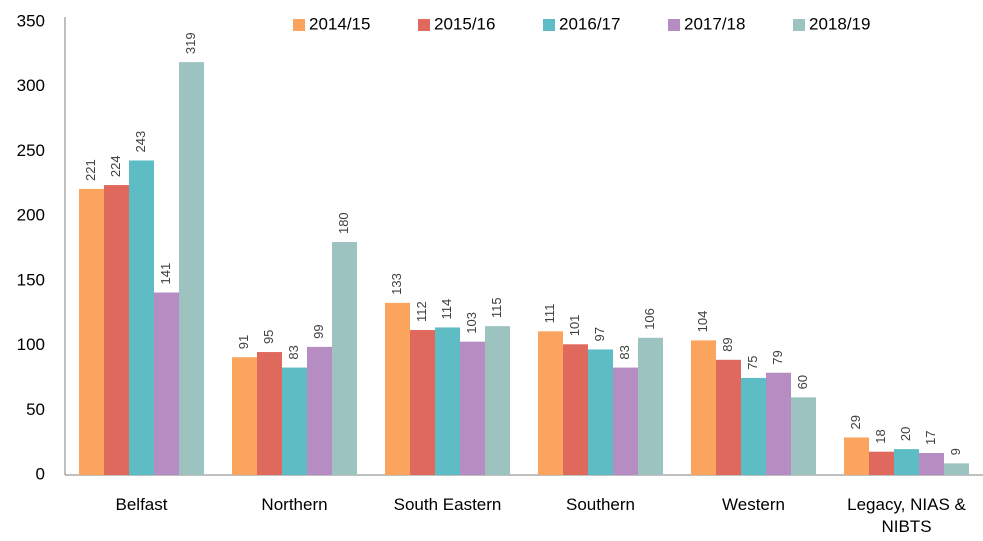 Image resolution: width=983 pixels, height=541 pixels. I want to click on y-tick-label: 250, so click(31, 150).